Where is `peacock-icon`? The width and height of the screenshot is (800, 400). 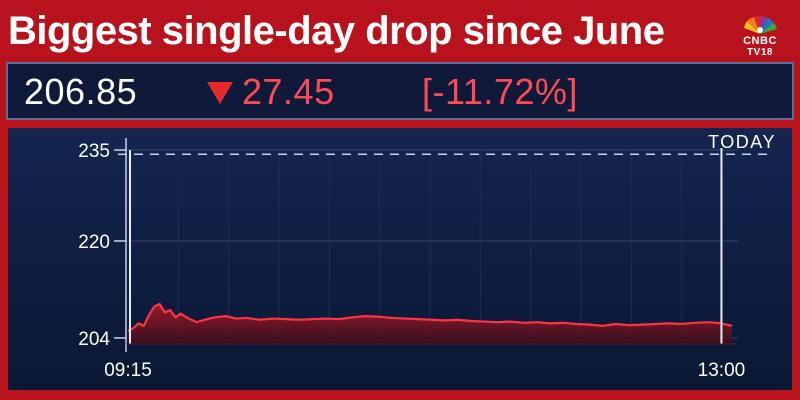 peacock-icon is located at coordinates (760, 24).